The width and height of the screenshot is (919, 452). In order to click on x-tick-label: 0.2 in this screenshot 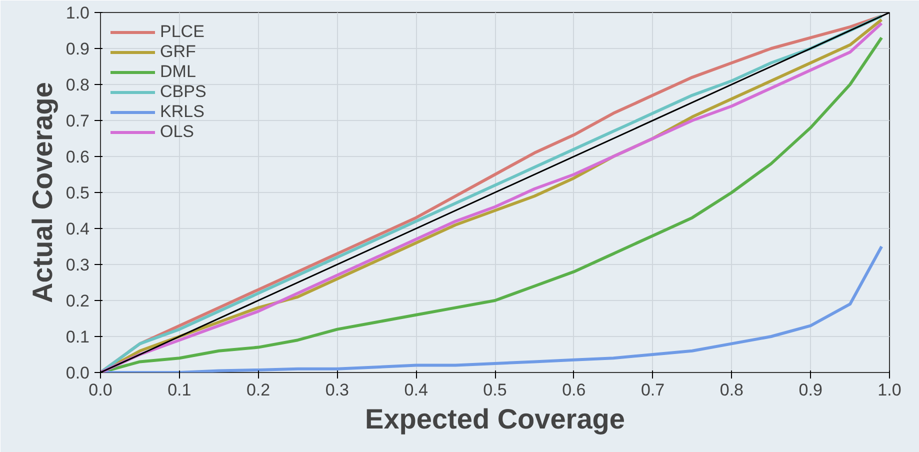, I will do `click(258, 390)`.